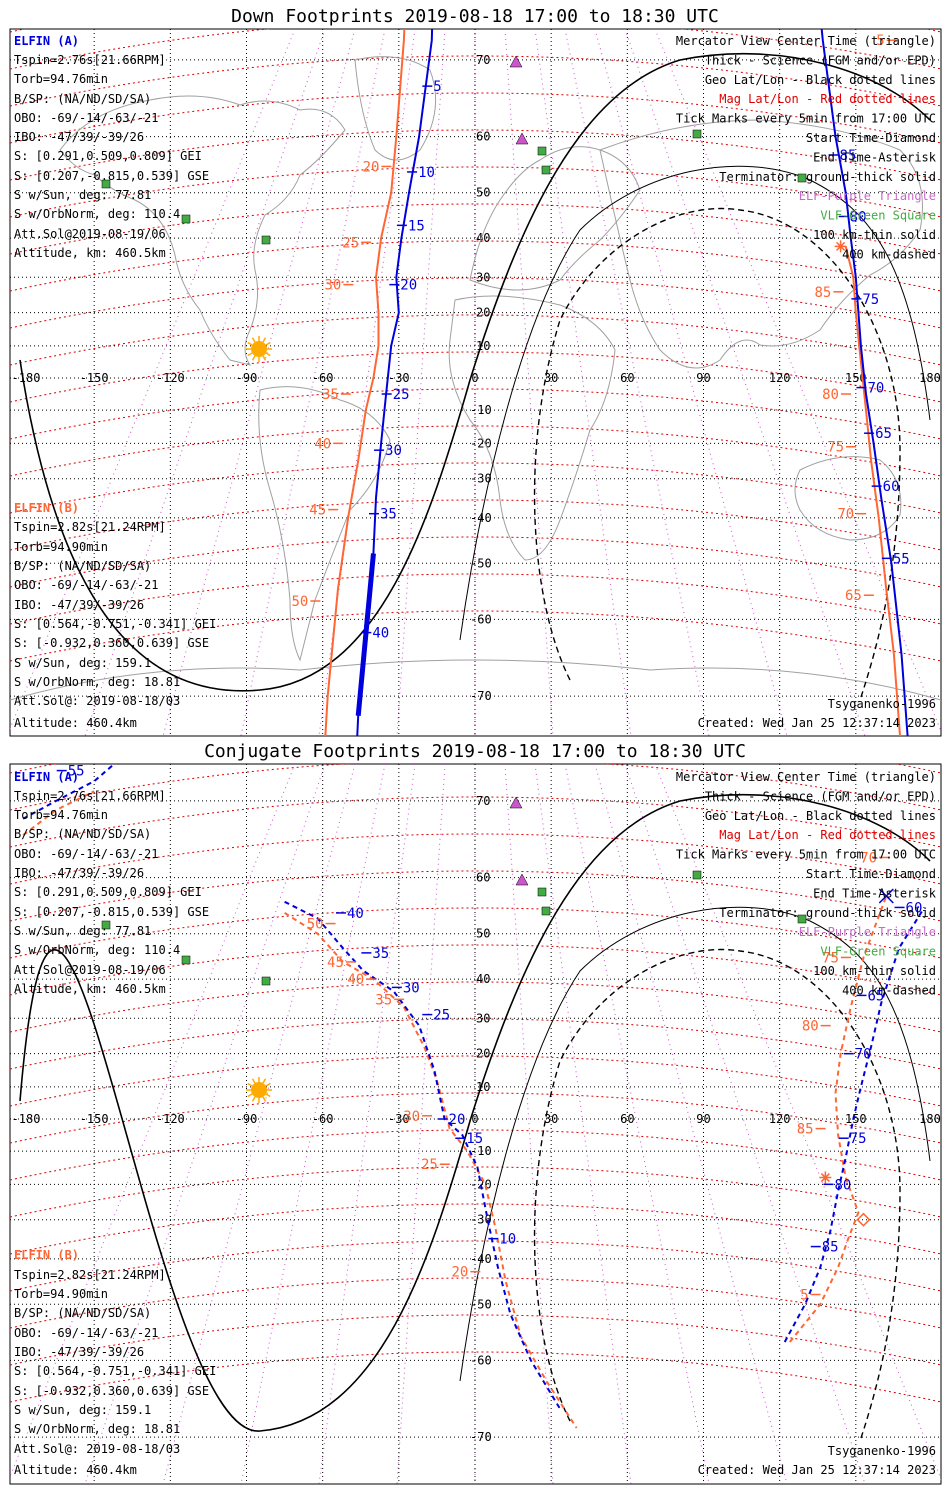 Image resolution: width=950 pixels, height=1500 pixels. I want to click on created-label: Created: Wed Jan 25 12:37:14 2023, so click(817, 723).